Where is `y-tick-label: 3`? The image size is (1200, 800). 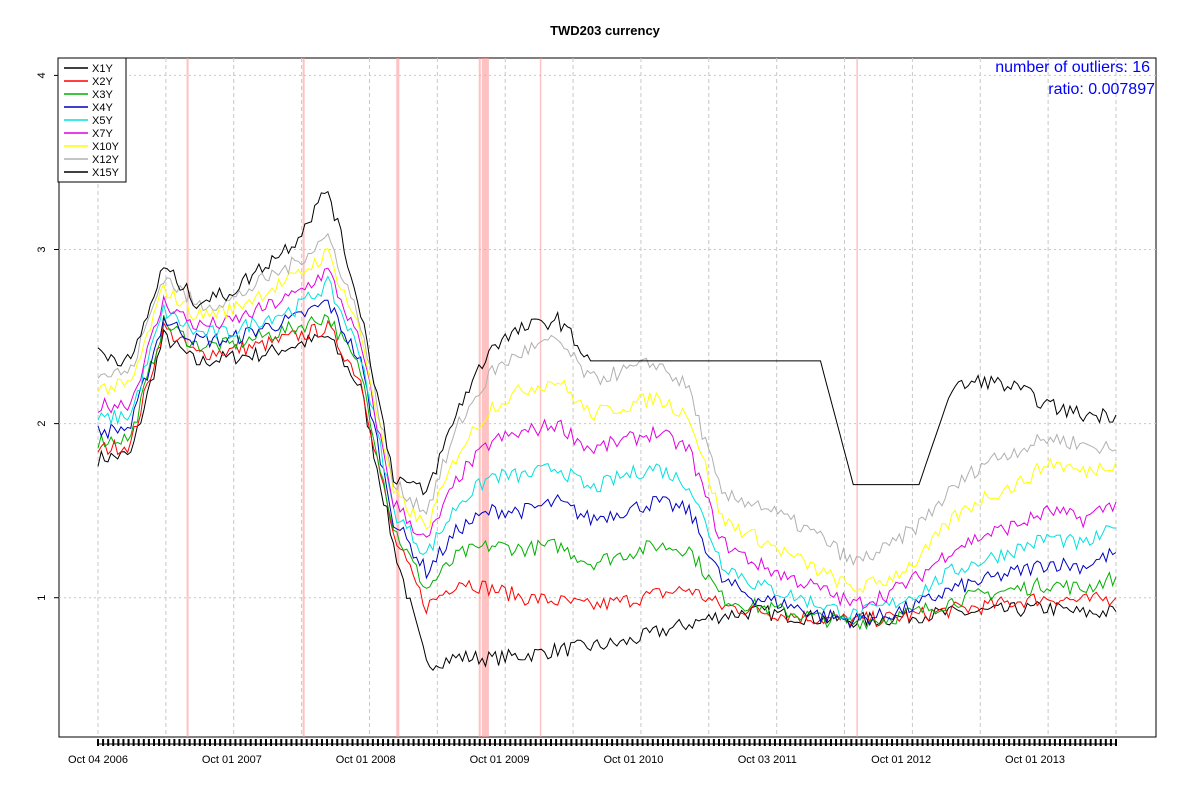
y-tick-label: 3 is located at coordinates (42, 249).